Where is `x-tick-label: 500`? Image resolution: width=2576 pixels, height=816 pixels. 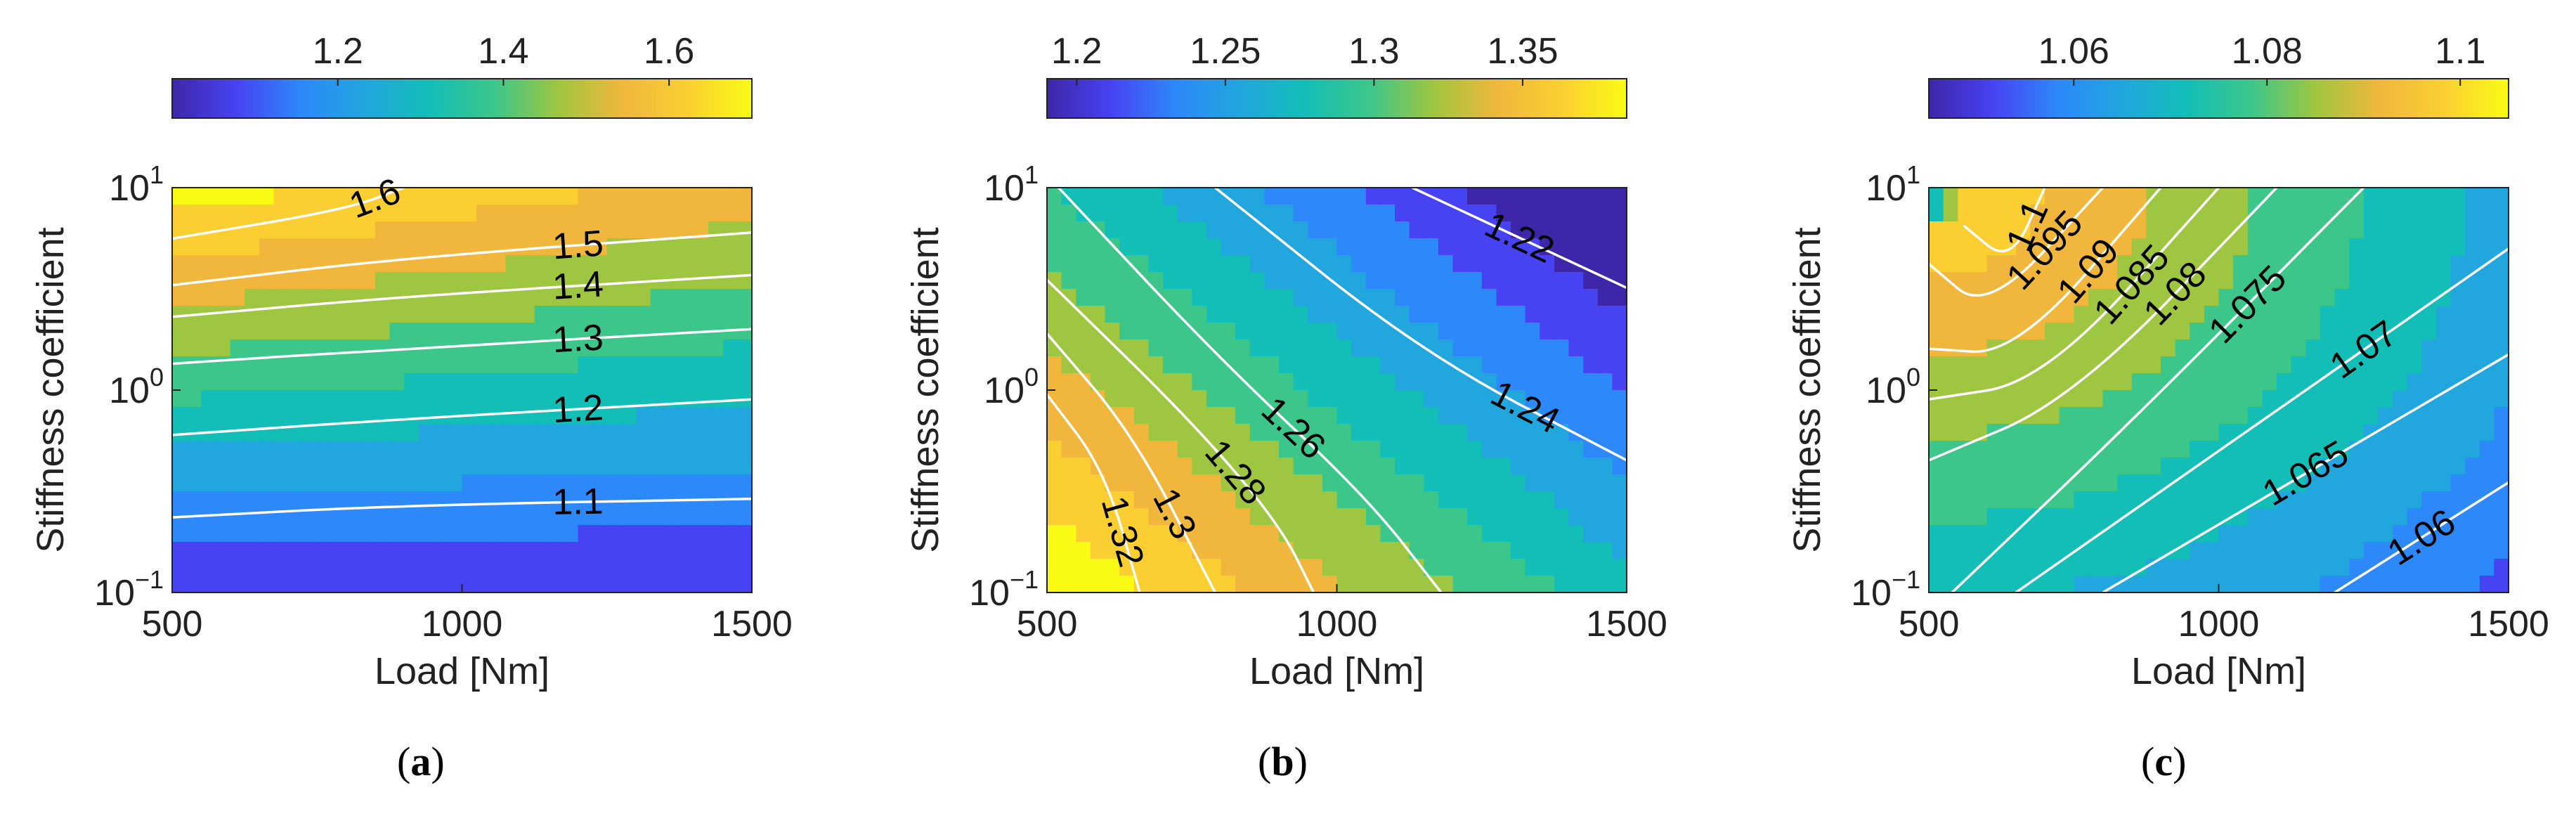 x-tick-label: 500 is located at coordinates (1047, 624).